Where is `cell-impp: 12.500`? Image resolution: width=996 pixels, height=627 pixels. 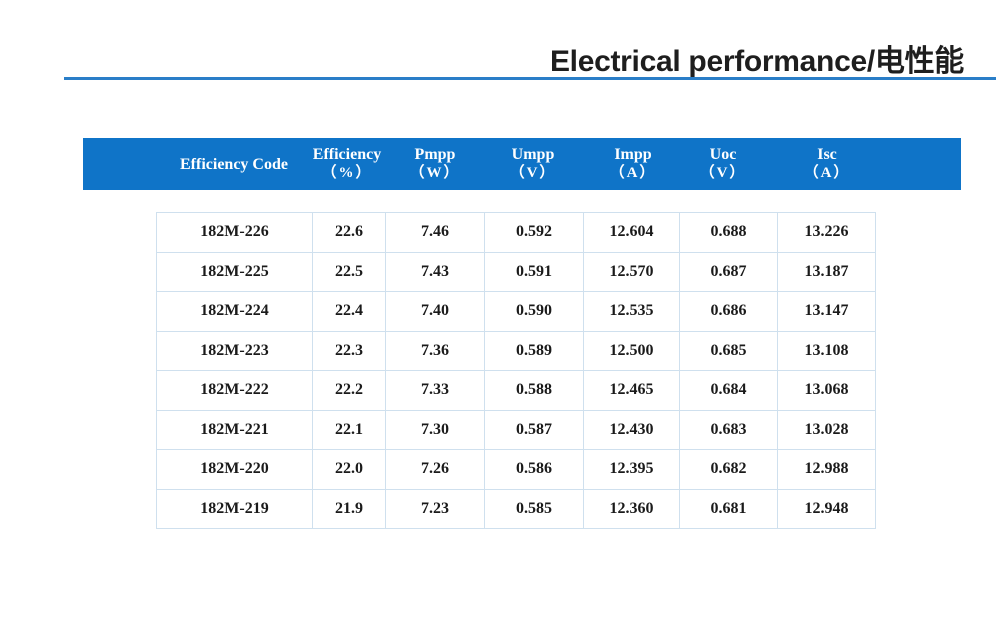
cell-impp: 12.500 is located at coordinates (631, 350).